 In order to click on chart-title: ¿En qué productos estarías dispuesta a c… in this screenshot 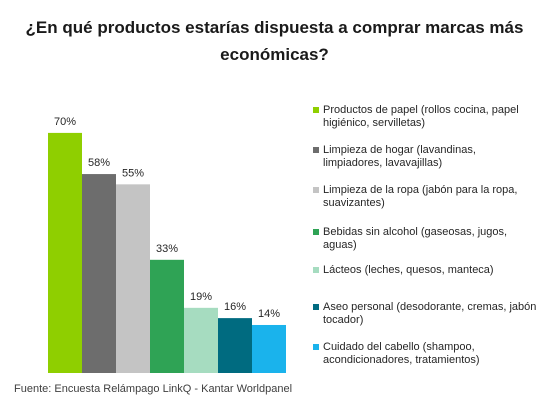, I will do `click(274, 41)`.